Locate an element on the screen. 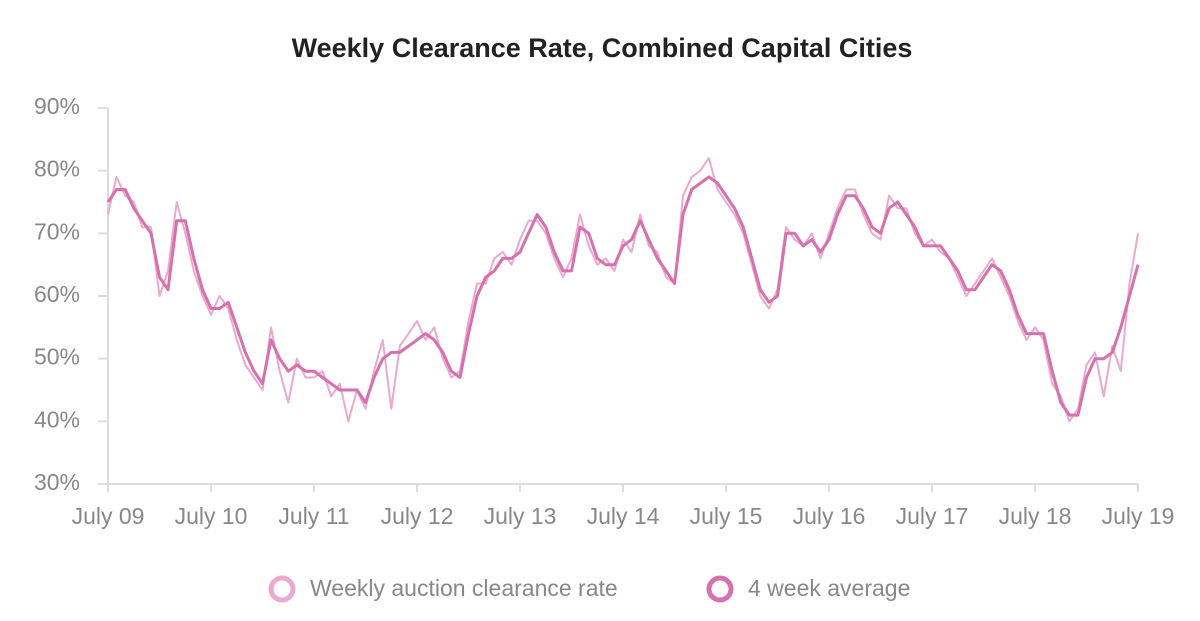  y-tick-label: 30% is located at coordinates (57, 482).